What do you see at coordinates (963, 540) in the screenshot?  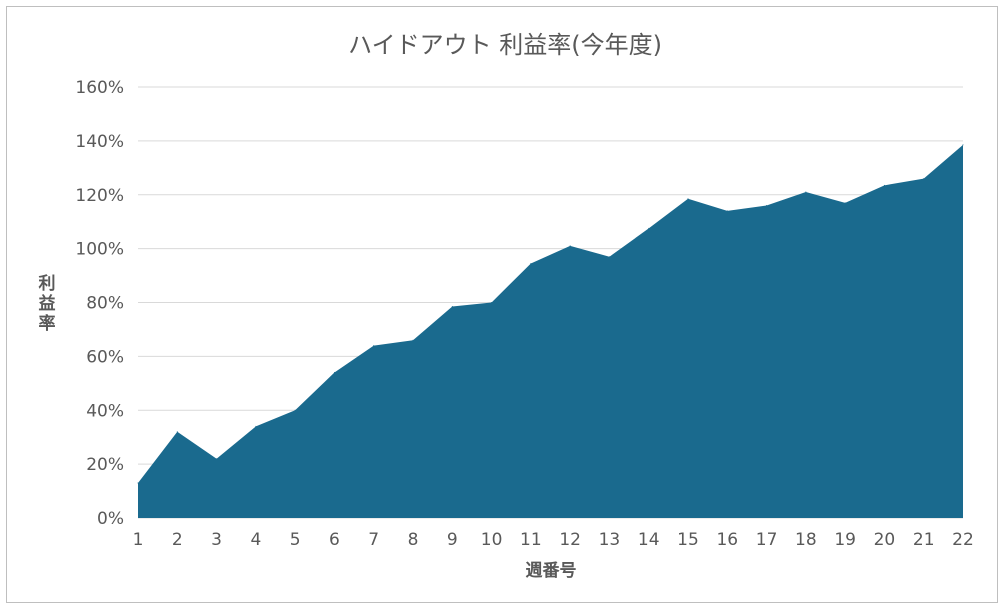 I see `x-tick-label: 22` at bounding box center [963, 540].